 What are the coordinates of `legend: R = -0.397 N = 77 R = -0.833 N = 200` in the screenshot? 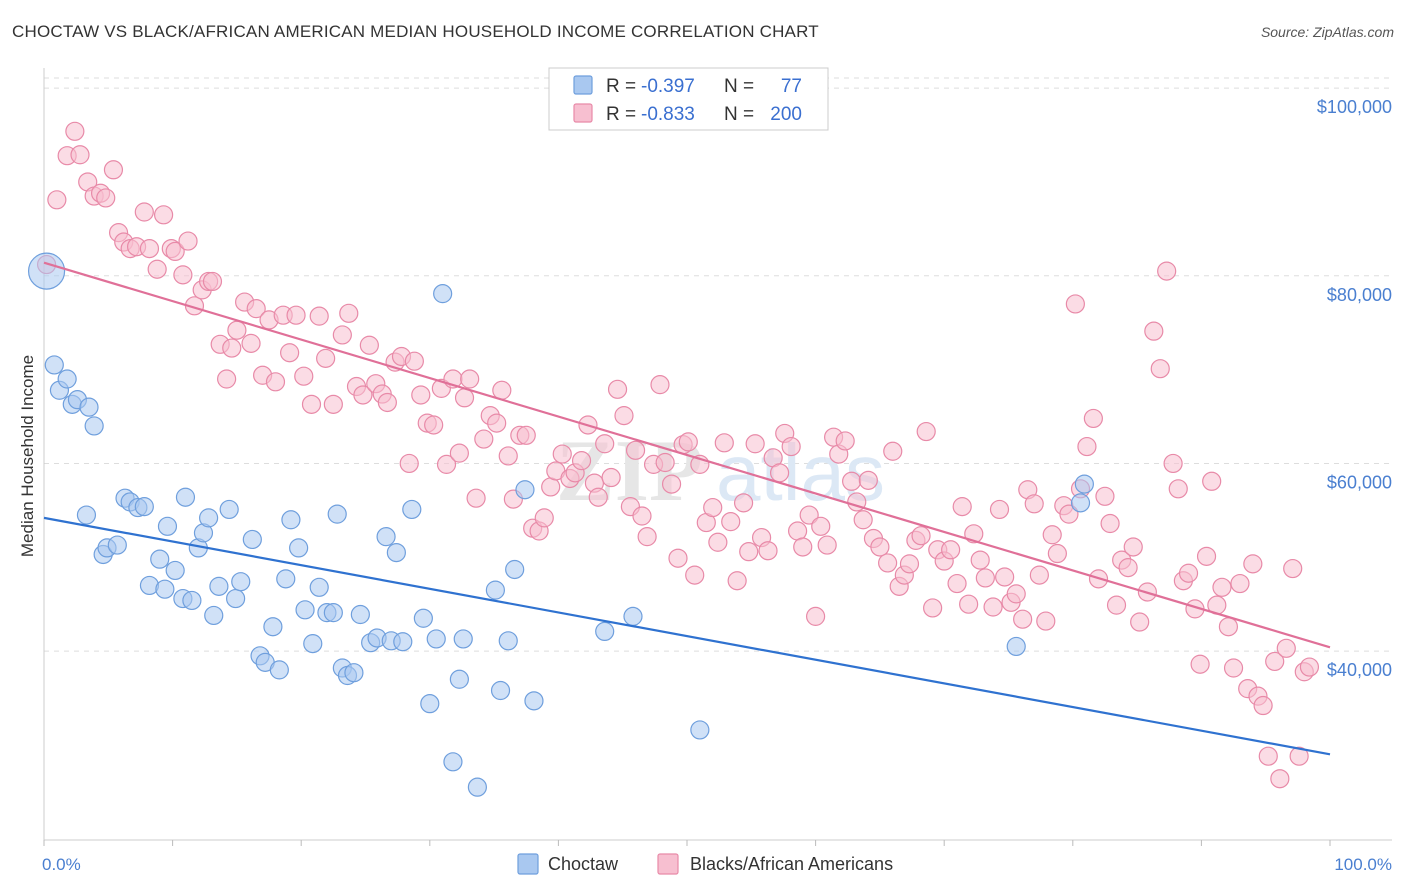 It's located at (688, 99).